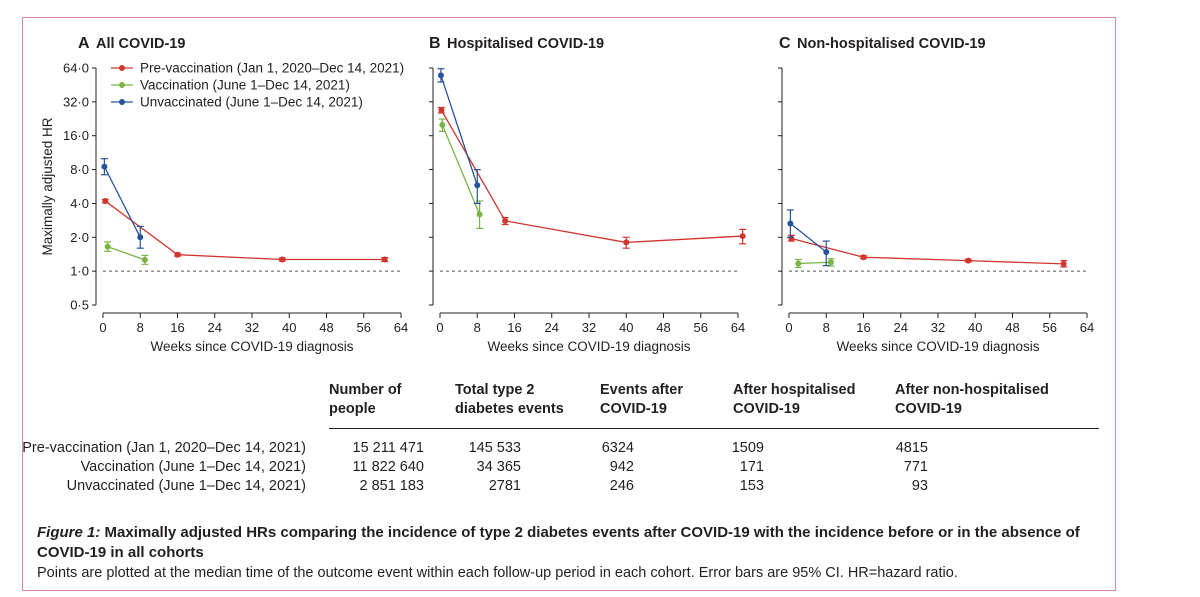 Image resolution: width=1200 pixels, height=597 pixels. Describe the element at coordinates (388, 448) in the screenshot. I see `table-cell: 15 211 471` at that location.